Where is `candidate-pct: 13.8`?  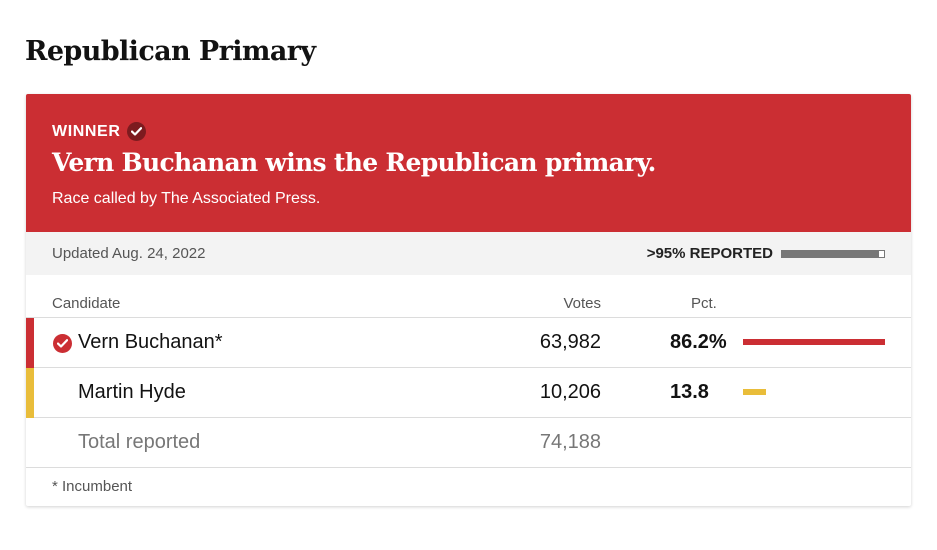
candidate-pct: 13.8 is located at coordinates (689, 392).